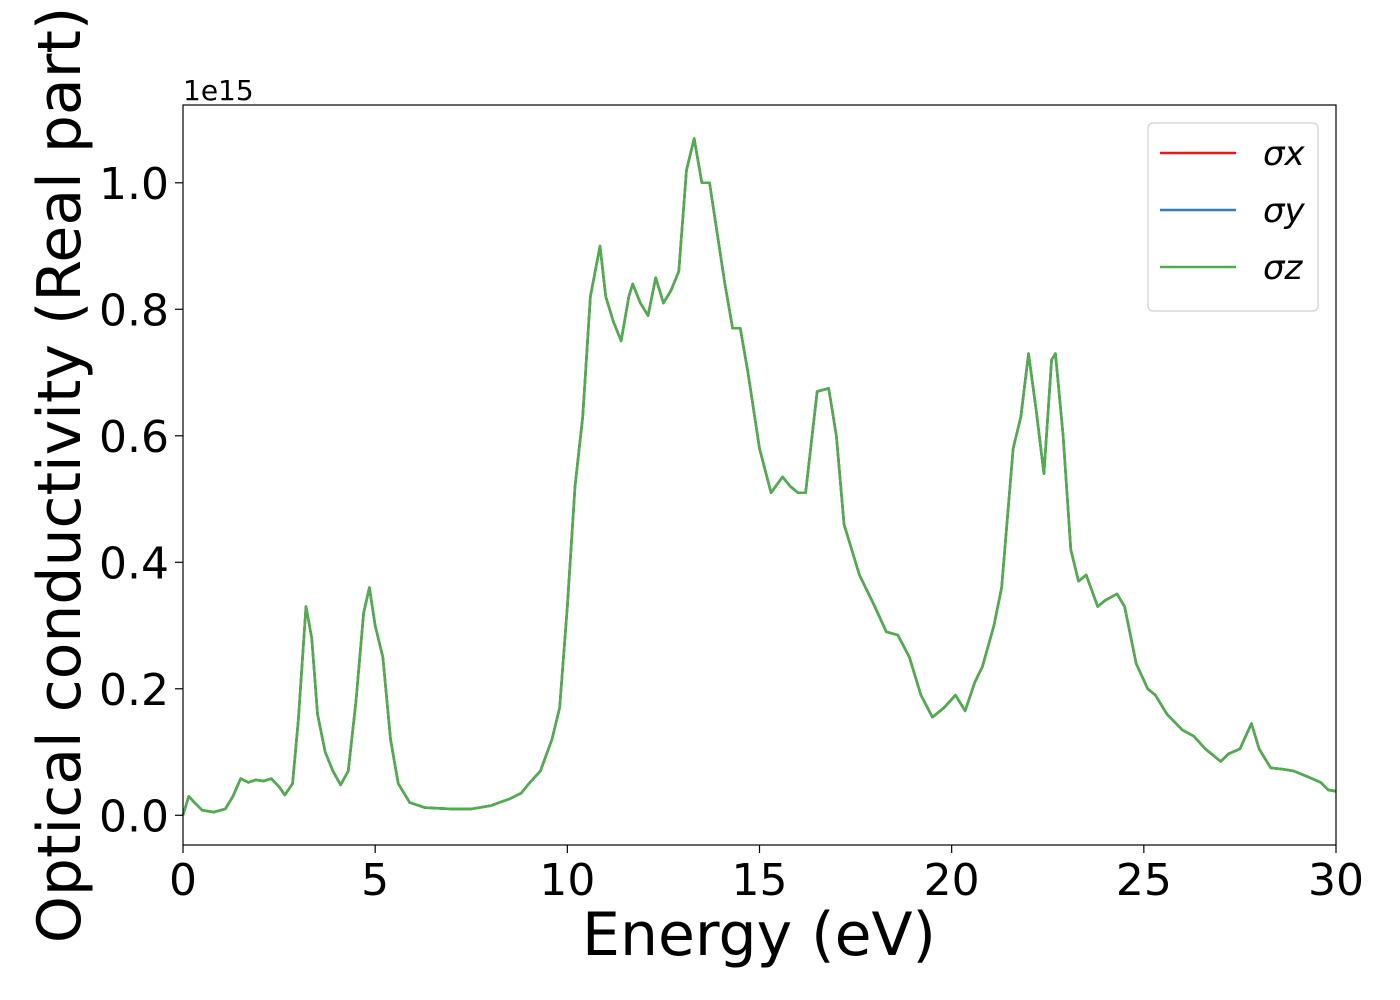 This screenshot has height=1000, width=1400. What do you see at coordinates (1283, 268) in the screenshot?
I see `legend-label: σz` at bounding box center [1283, 268].